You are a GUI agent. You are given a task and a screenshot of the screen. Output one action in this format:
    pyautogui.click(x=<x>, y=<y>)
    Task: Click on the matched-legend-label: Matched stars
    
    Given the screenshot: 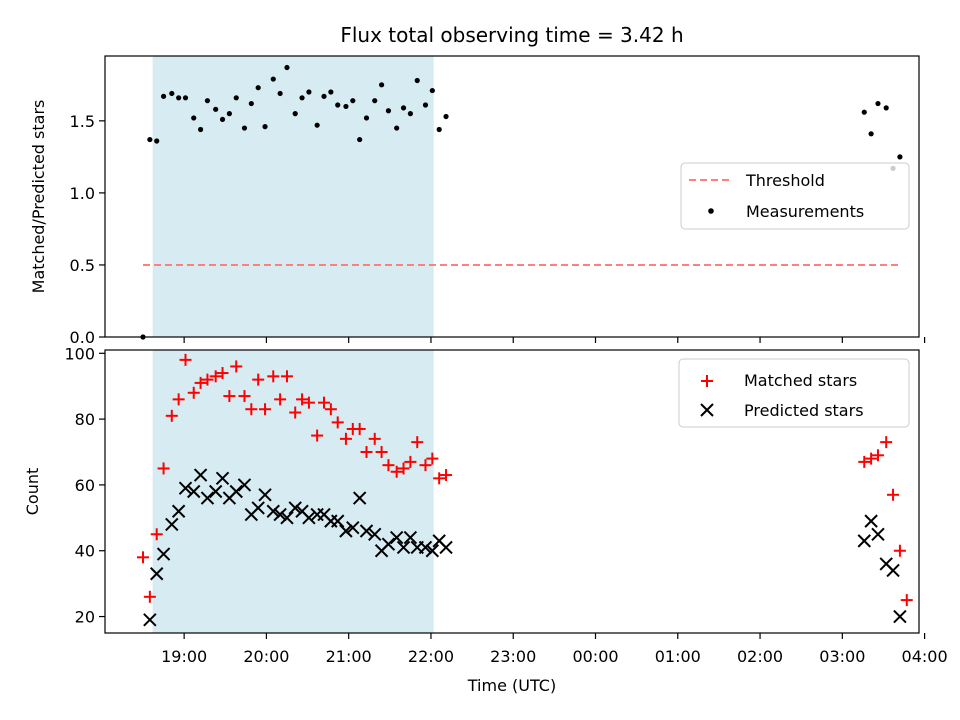 What is the action you would take?
    pyautogui.click(x=800, y=380)
    